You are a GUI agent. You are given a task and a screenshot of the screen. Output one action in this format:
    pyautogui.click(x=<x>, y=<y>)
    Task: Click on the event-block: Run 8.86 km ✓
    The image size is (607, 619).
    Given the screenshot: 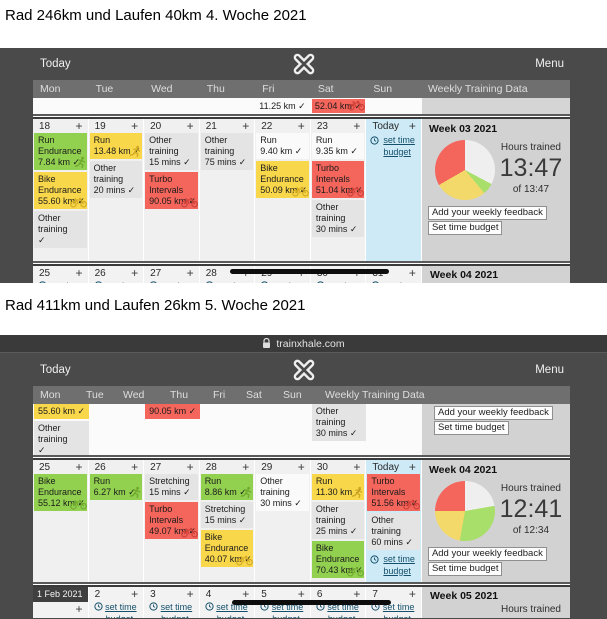 What is the action you would take?
    pyautogui.click(x=227, y=487)
    